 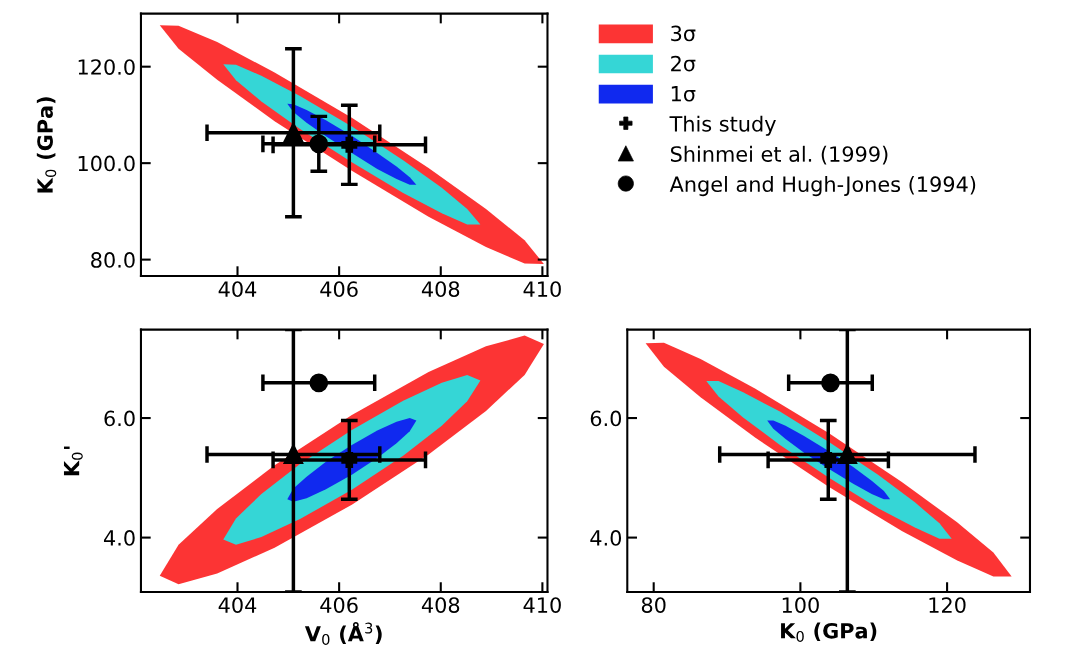 I want to click on legend-label: 2σ, so click(x=683, y=63).